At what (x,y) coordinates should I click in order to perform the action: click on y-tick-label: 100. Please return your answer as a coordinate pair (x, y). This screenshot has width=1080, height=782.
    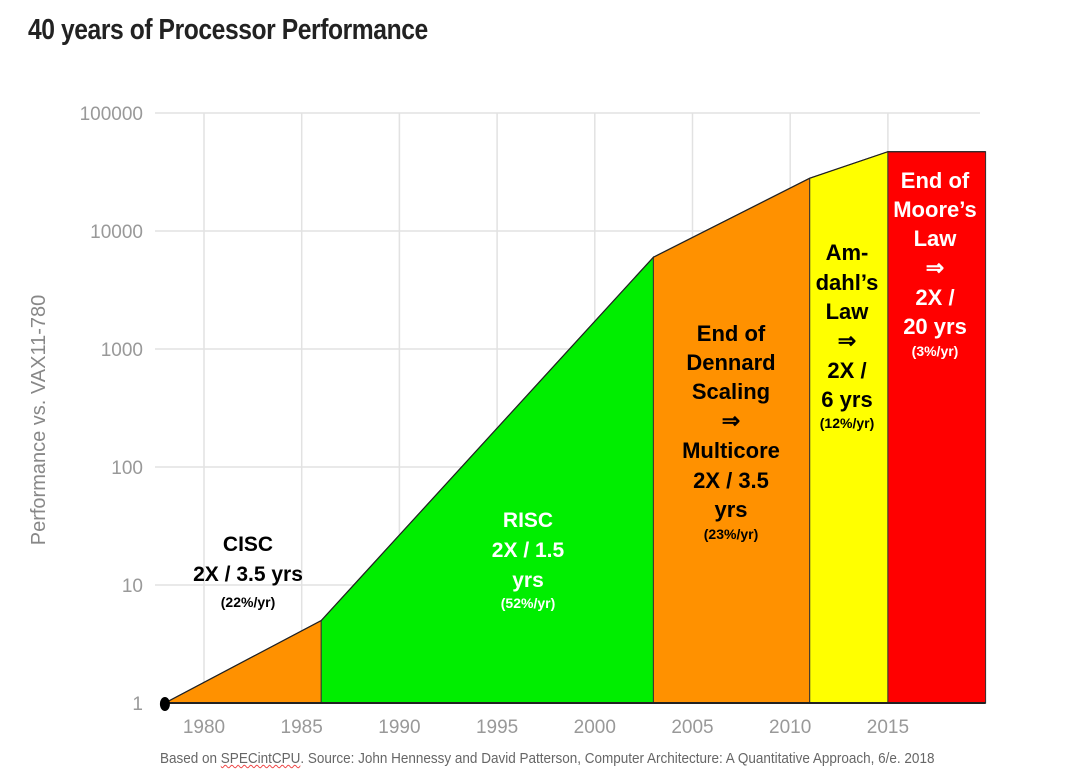
    Looking at the image, I should click on (127, 468).